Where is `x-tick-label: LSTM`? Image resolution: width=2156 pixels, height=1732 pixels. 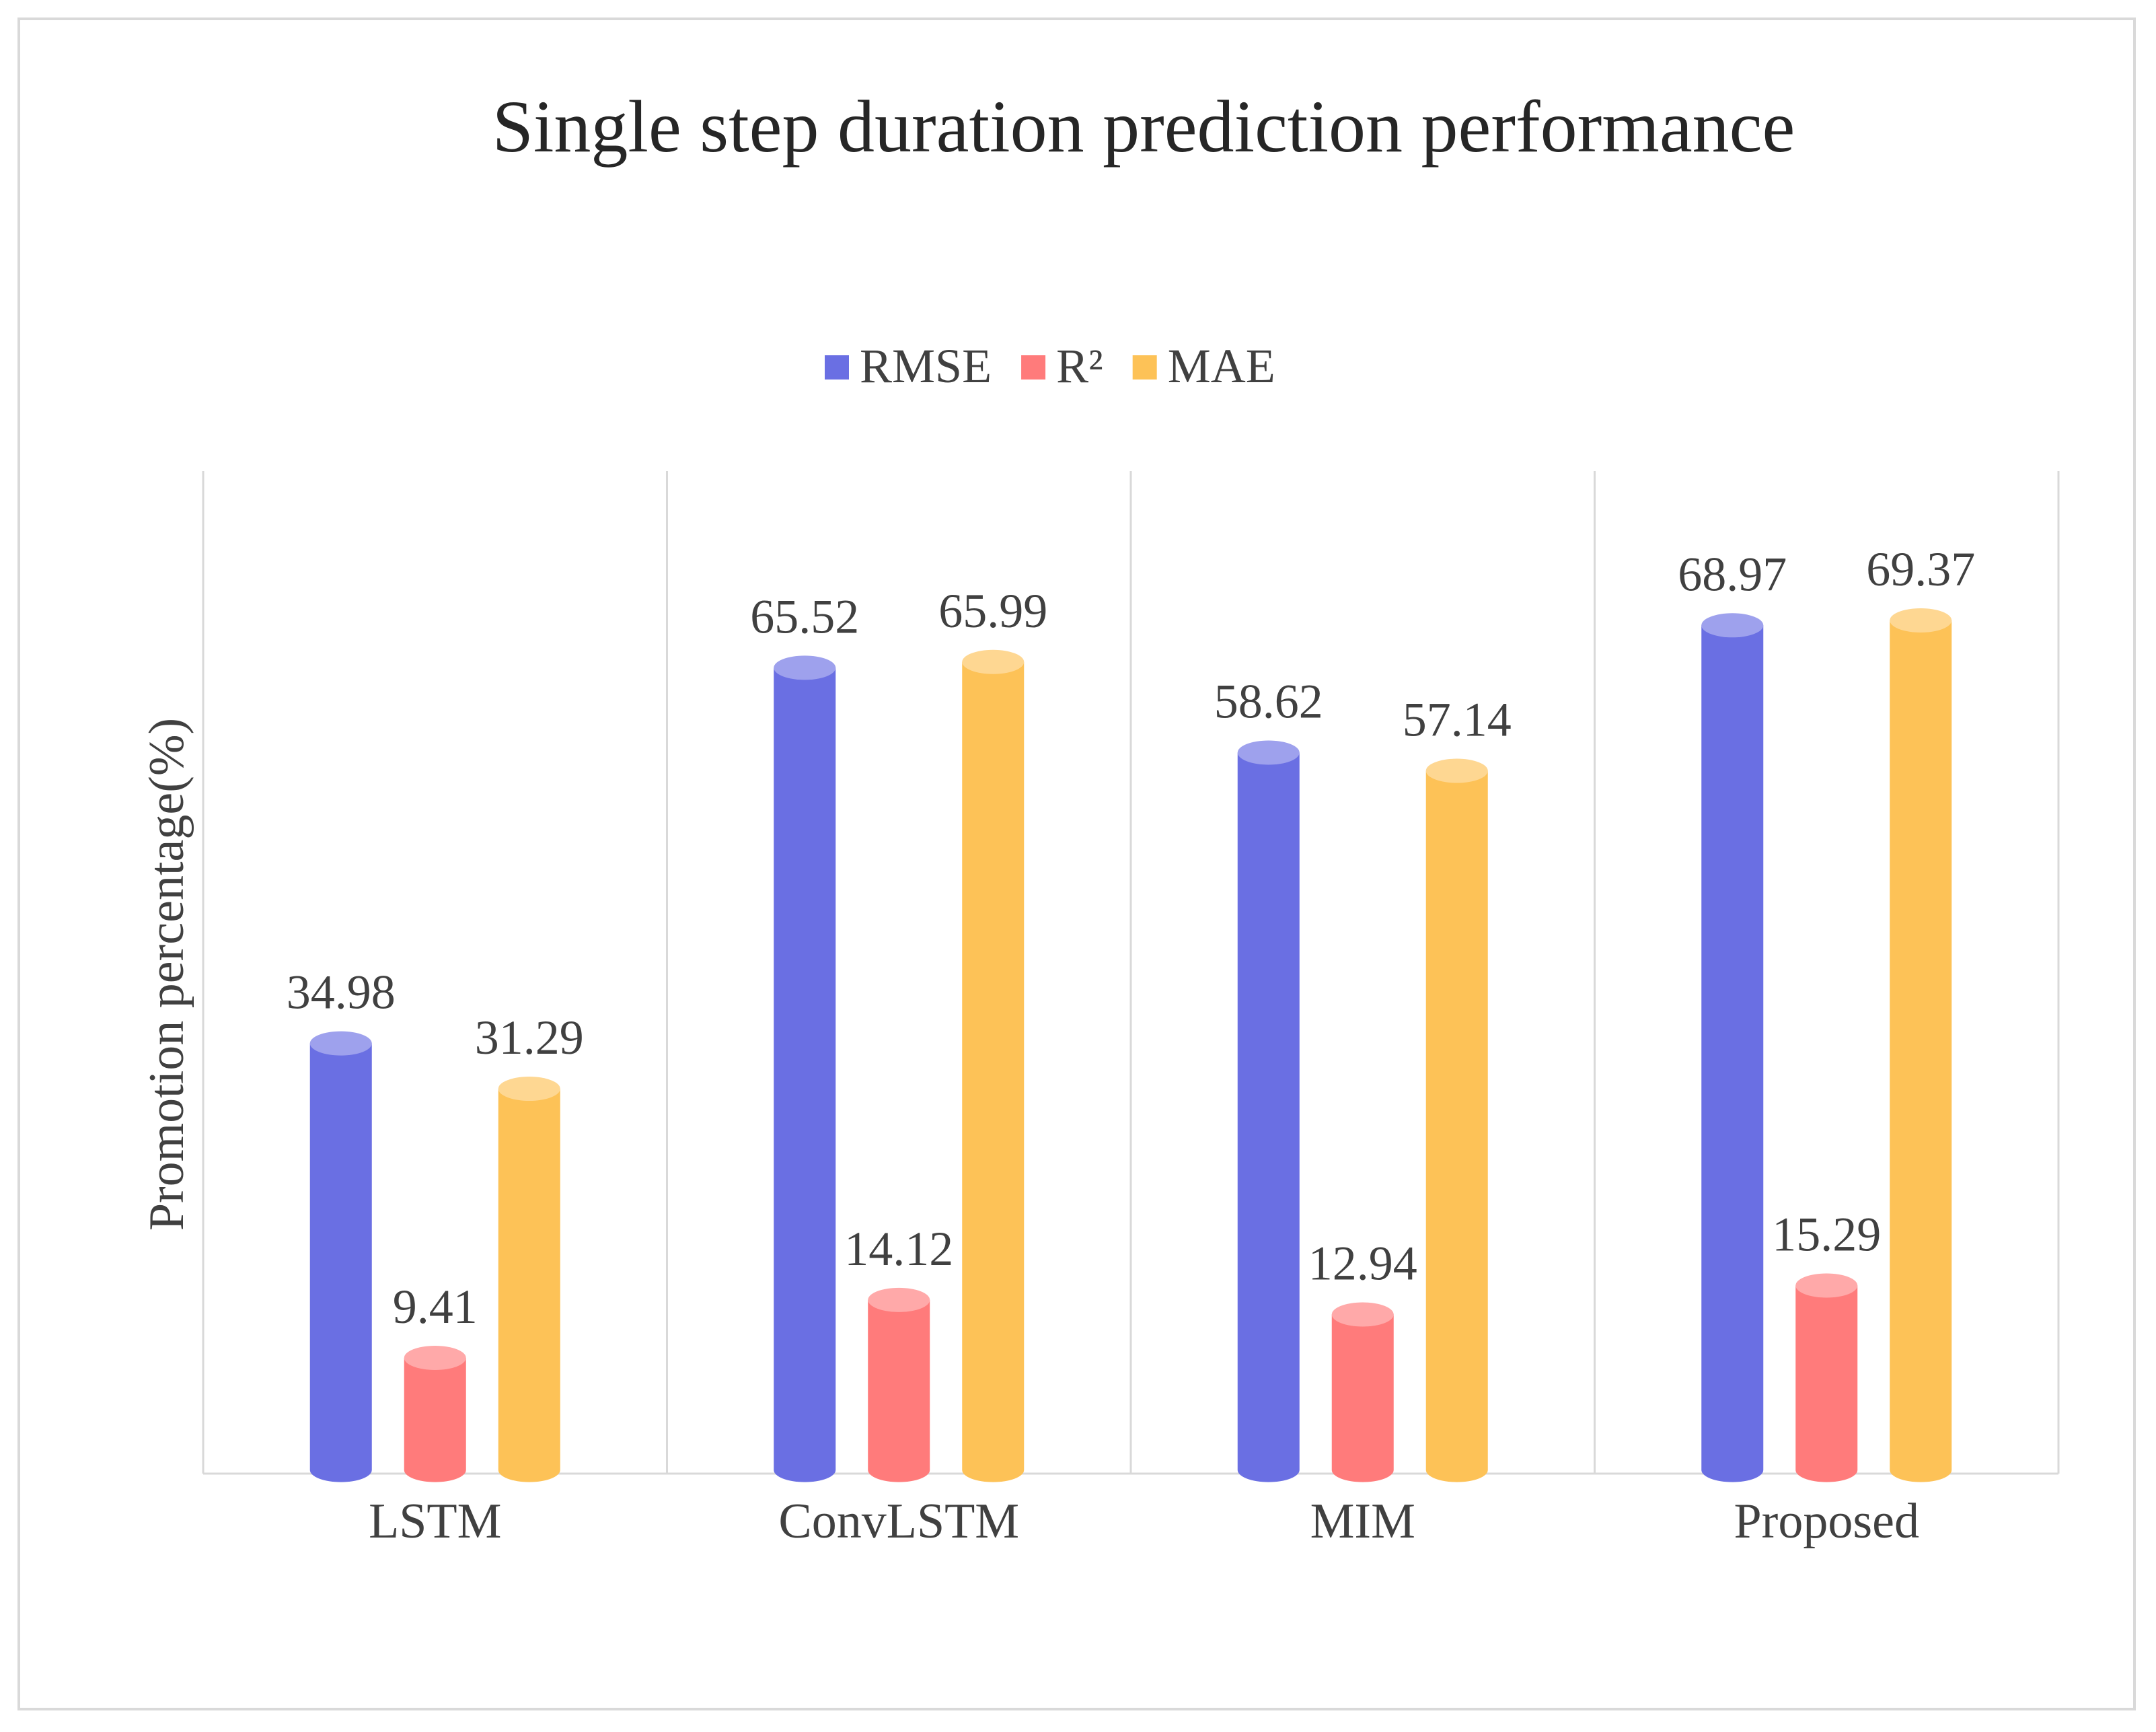 x-tick-label: LSTM is located at coordinates (435, 1522).